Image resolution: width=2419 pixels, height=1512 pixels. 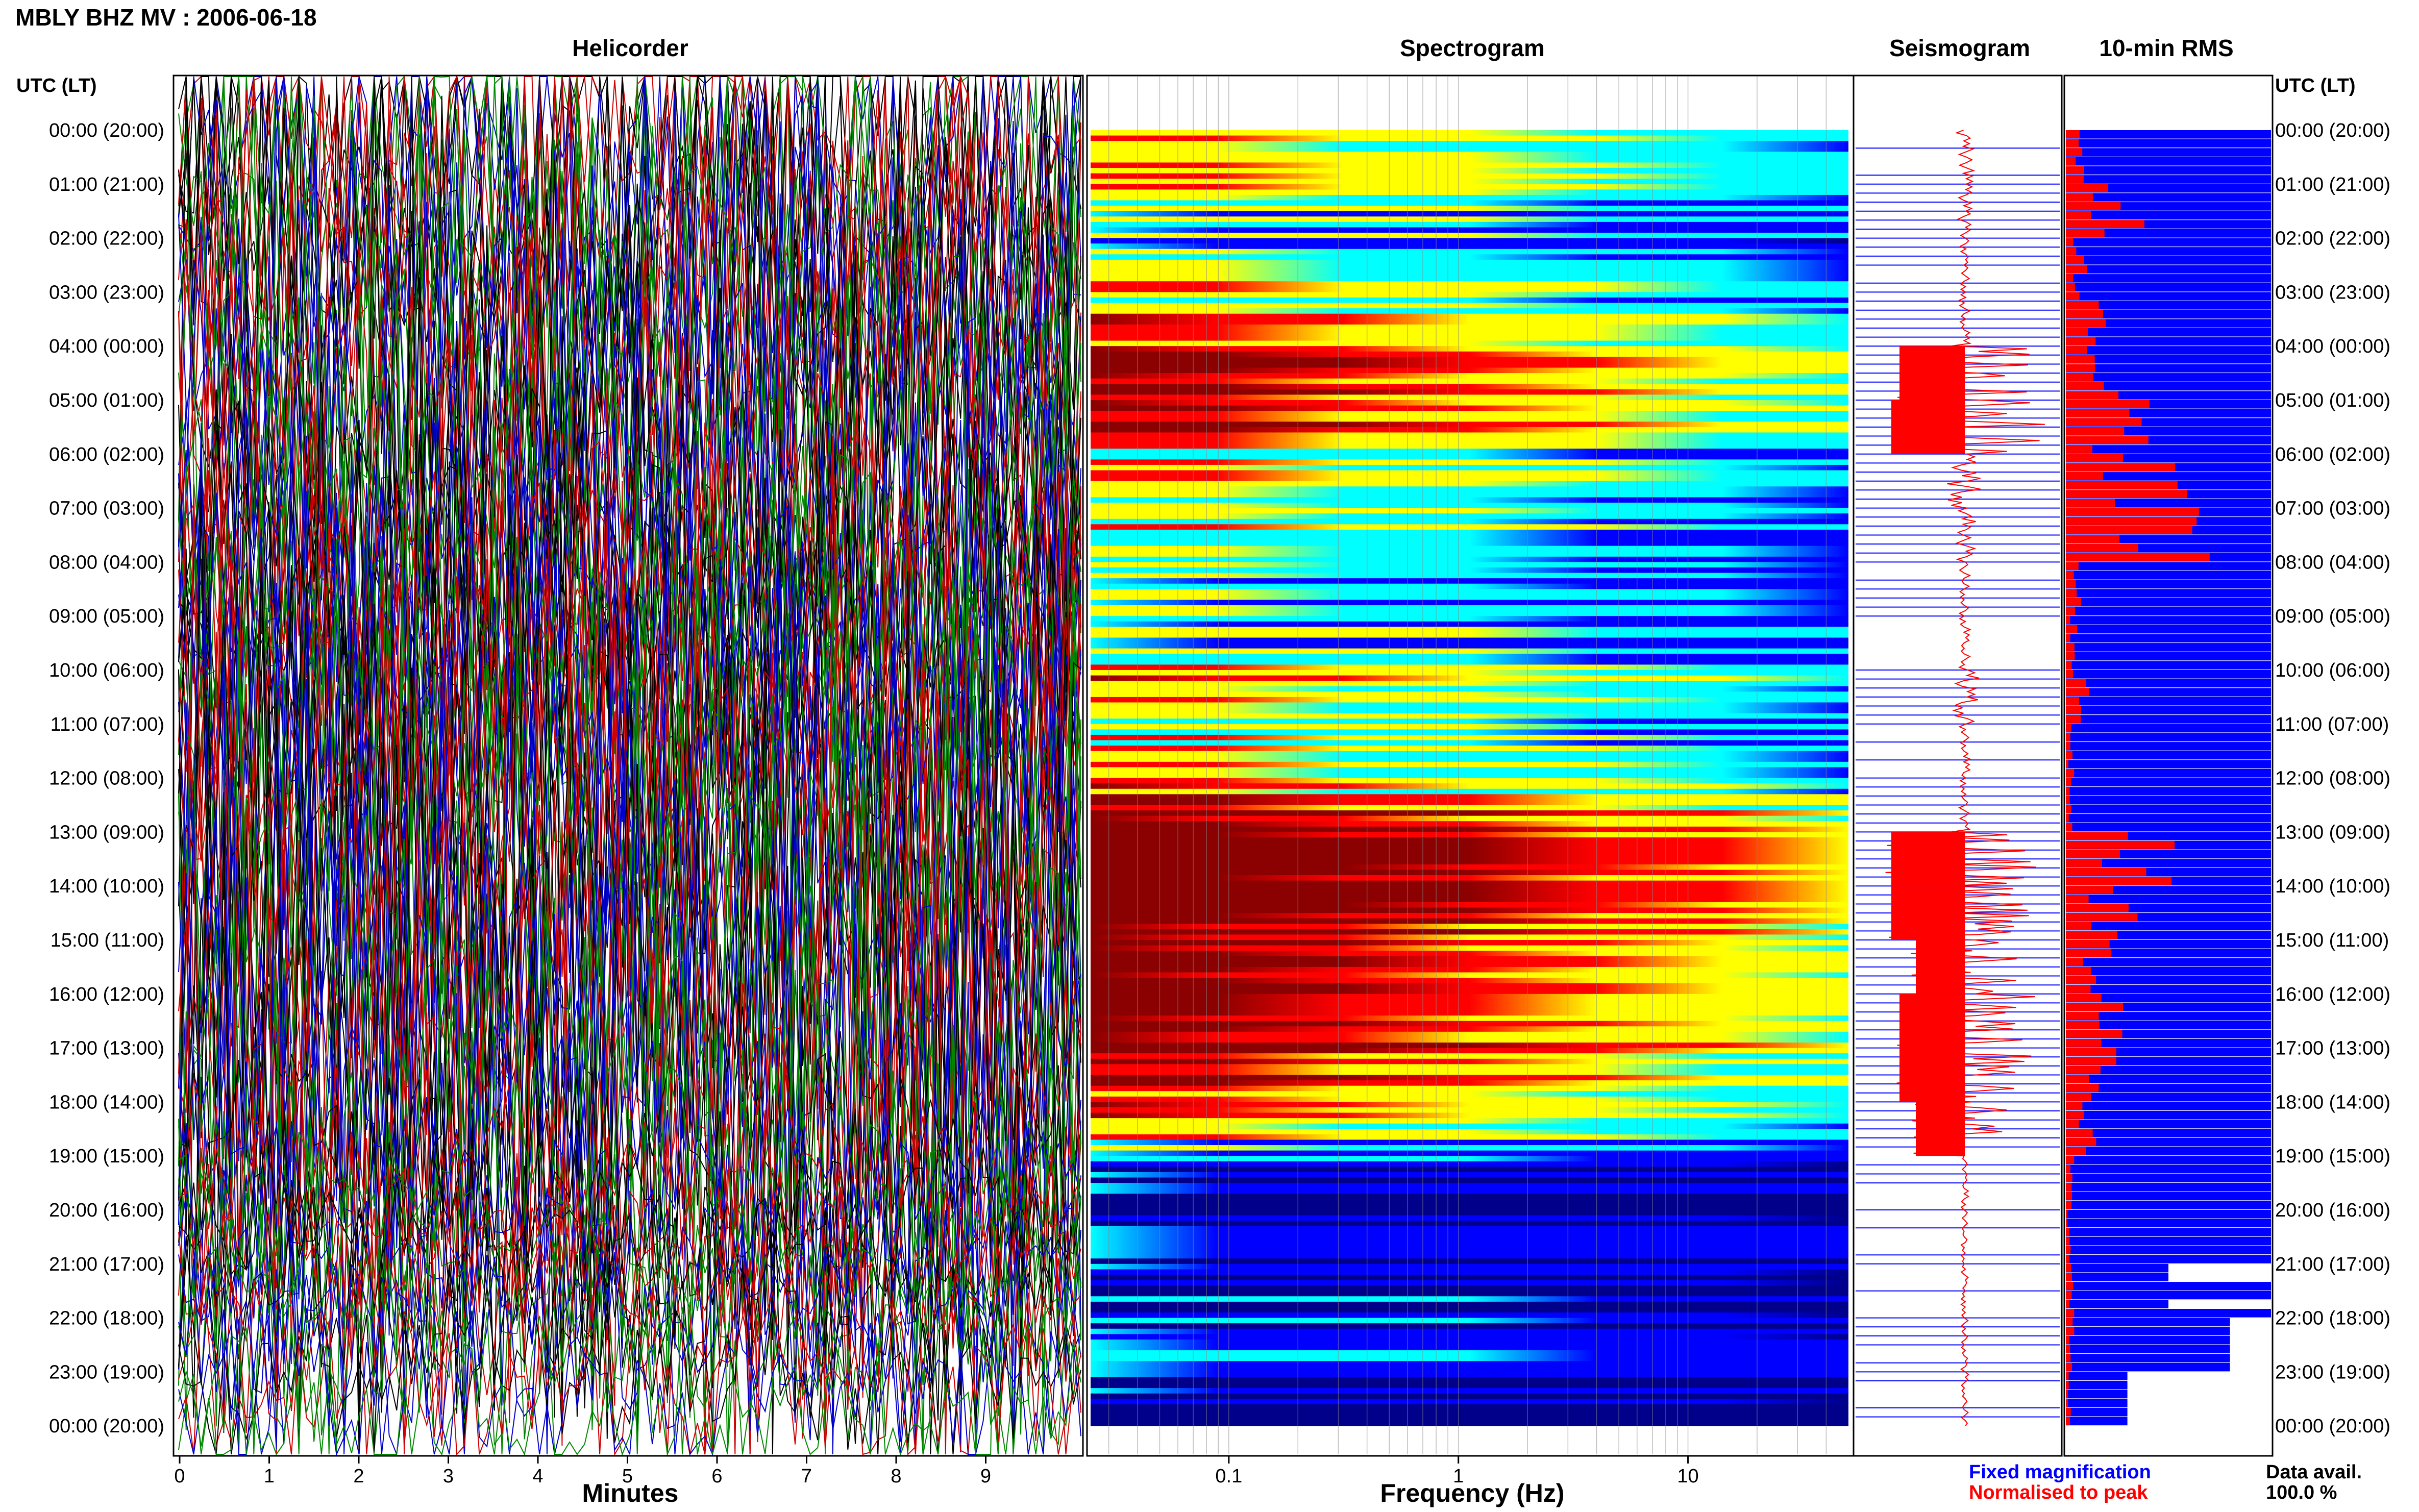 What do you see at coordinates (106, 616) in the screenshot?
I see `time-label-left: 09:00 (05:00)` at bounding box center [106, 616].